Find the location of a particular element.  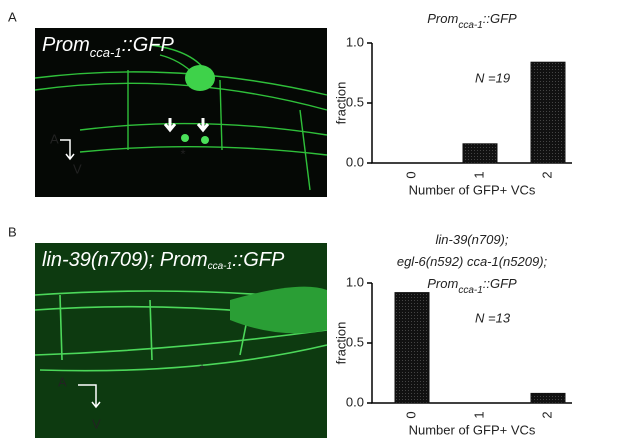

text-line: egl-6(n592) cca-1(n5209); is located at coordinates (472, 261).